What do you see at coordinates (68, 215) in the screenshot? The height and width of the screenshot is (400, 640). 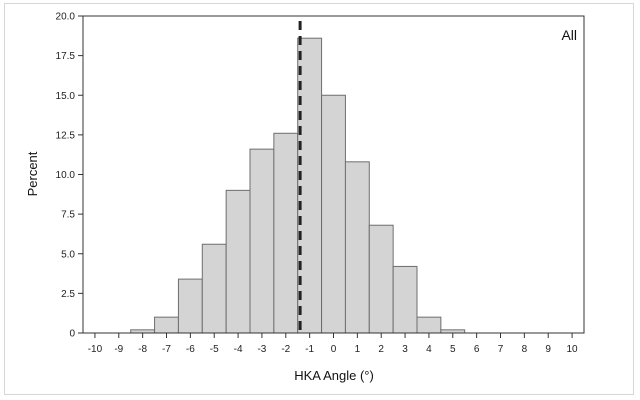 I see `y-tick-label: 7.5` at bounding box center [68, 215].